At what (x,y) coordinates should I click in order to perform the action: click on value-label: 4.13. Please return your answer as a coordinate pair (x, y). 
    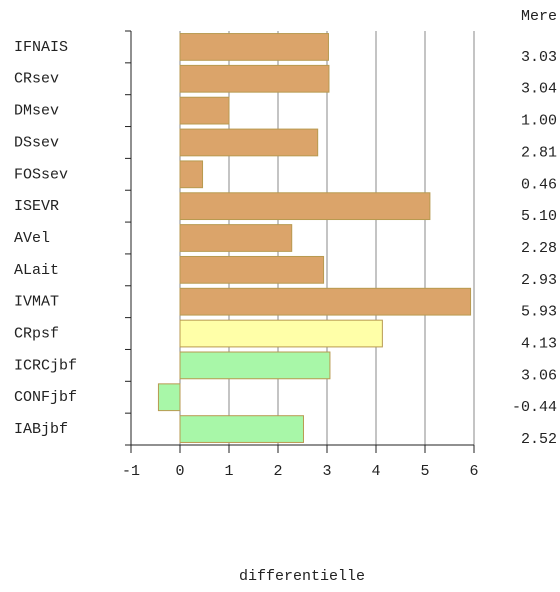
    Looking at the image, I should click on (539, 344).